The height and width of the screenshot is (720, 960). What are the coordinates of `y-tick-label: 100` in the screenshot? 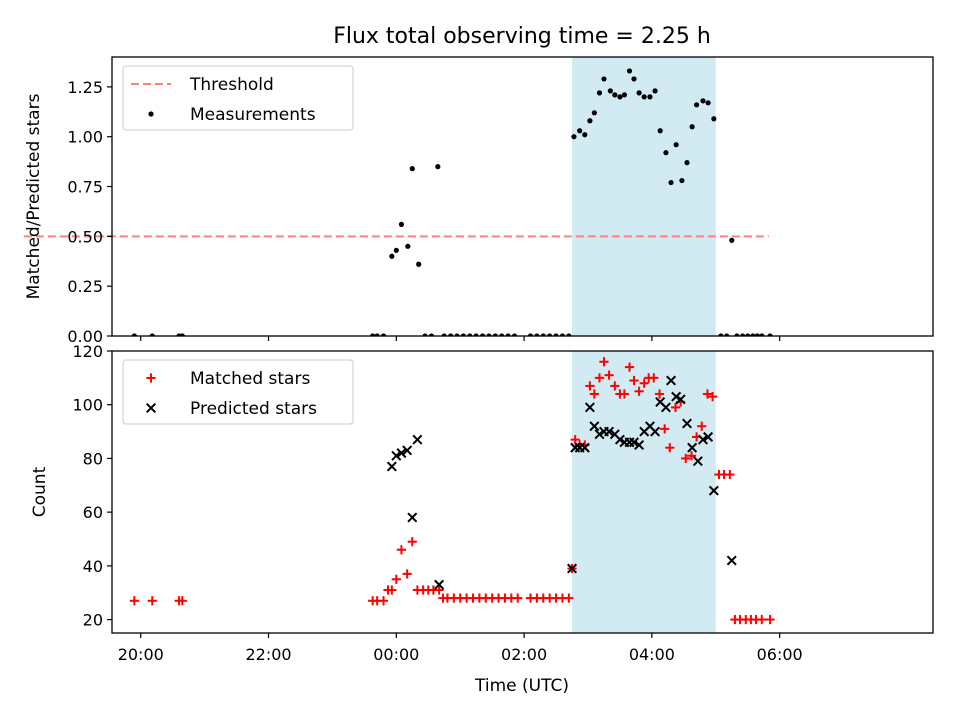 It's located at (87, 405).